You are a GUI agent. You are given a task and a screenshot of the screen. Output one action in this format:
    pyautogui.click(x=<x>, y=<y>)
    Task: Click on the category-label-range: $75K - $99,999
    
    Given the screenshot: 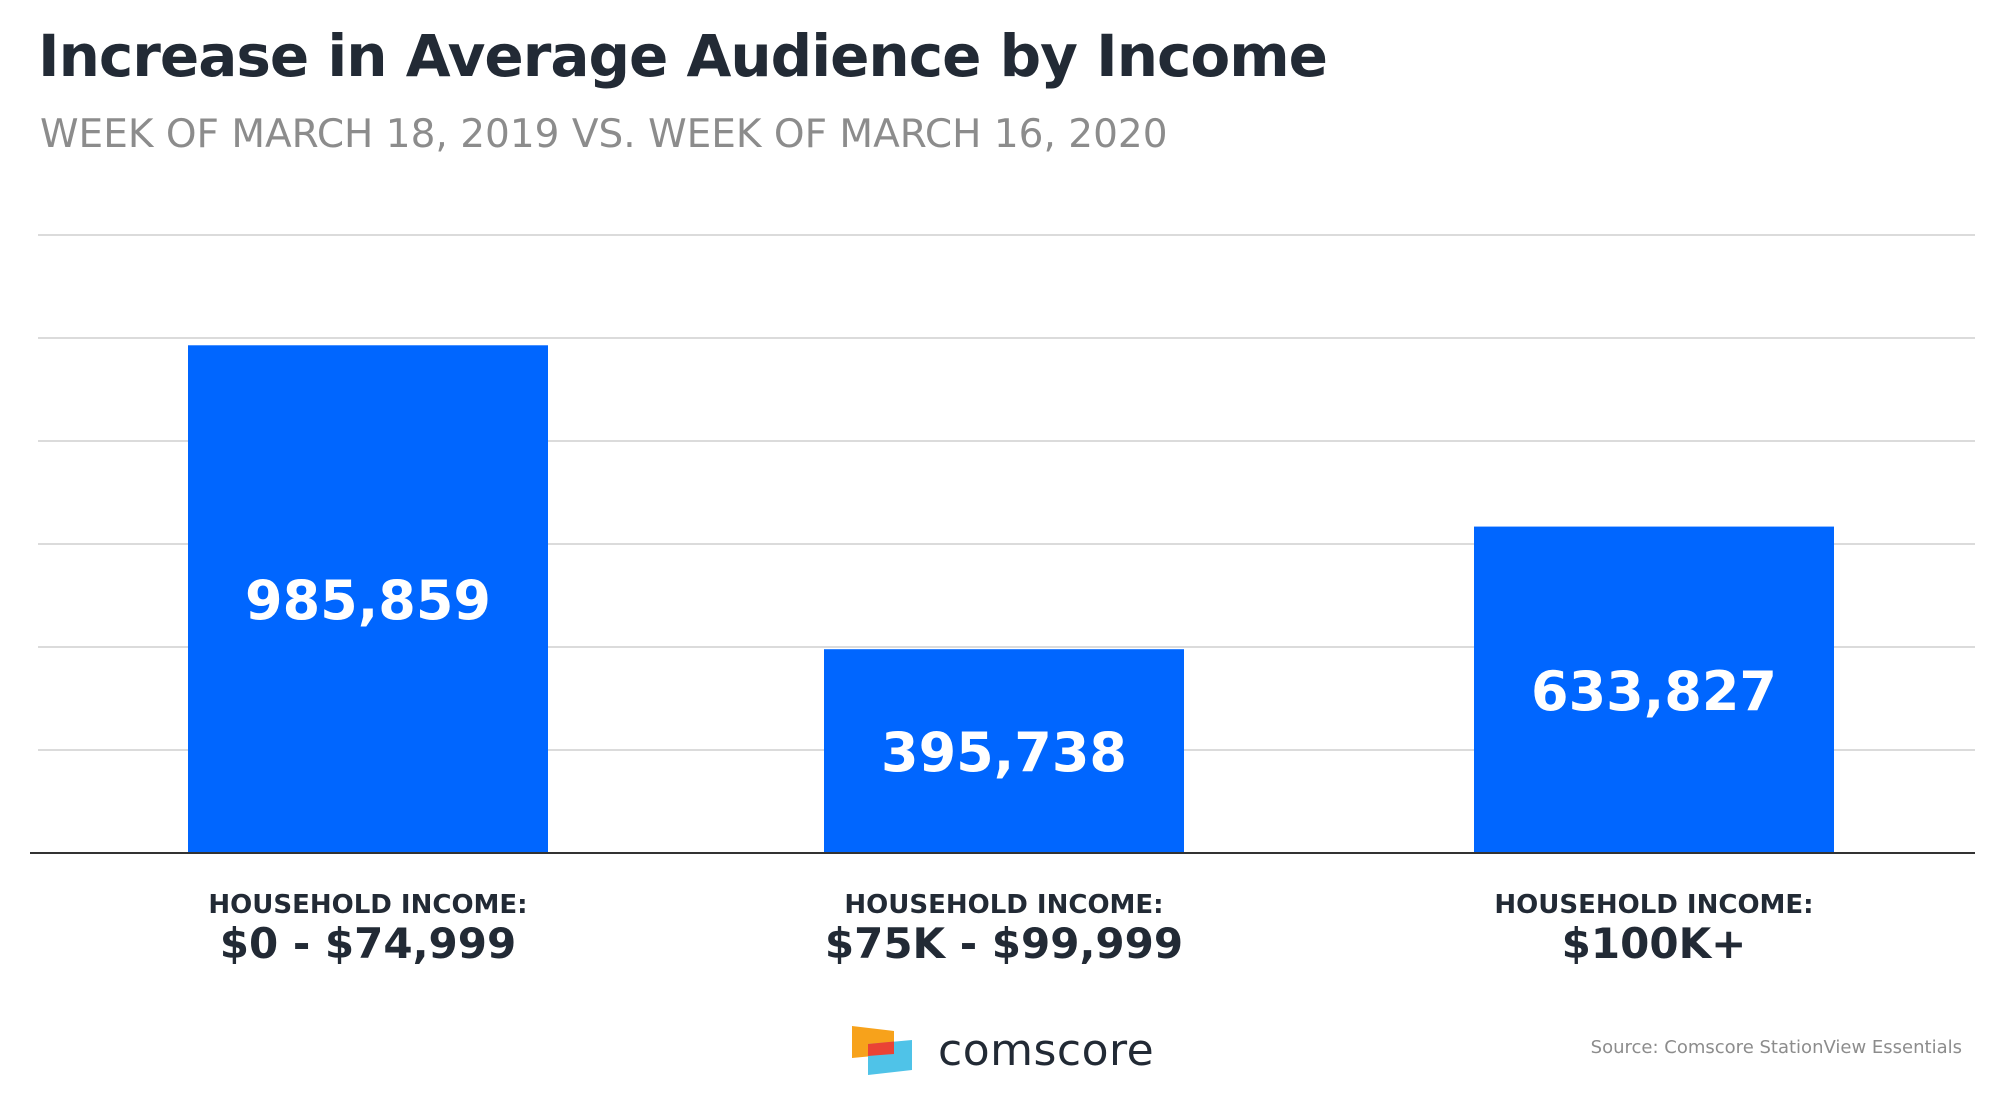 What is the action you would take?
    pyautogui.click(x=1004, y=943)
    